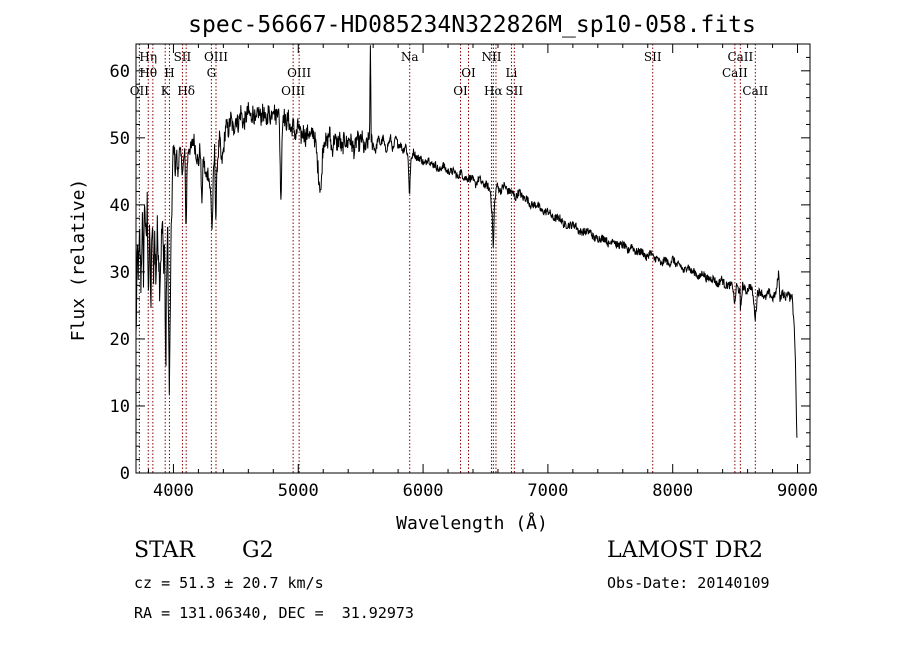 This screenshot has height=649, width=900. Describe the element at coordinates (491, 57) in the screenshot. I see `line-marker-label: NII` at that location.